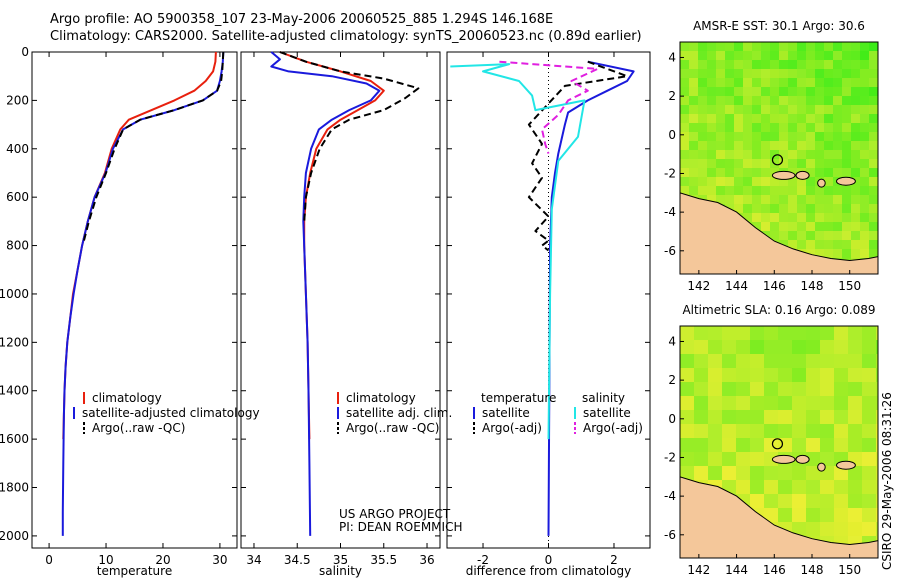 This screenshot has height=580, width=900. Describe the element at coordinates (672, 96) in the screenshot. I see `map-y-tick-label: 2` at that location.